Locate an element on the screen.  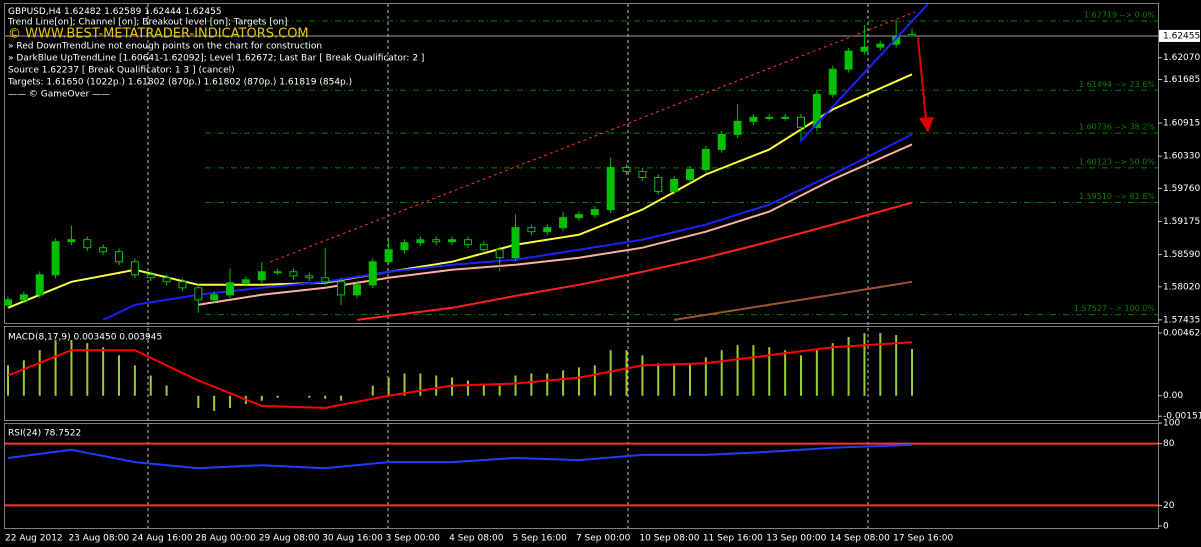
x-tick-label: 22 Aug 2012 is located at coordinates (34, 539).